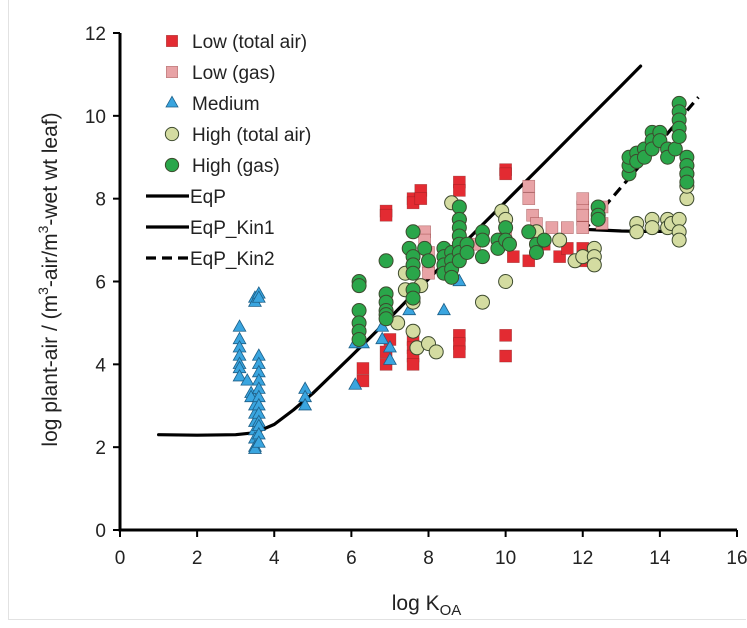 The height and width of the screenshot is (628, 747). I want to click on legend-label: EqP_Kin1, so click(232, 228).